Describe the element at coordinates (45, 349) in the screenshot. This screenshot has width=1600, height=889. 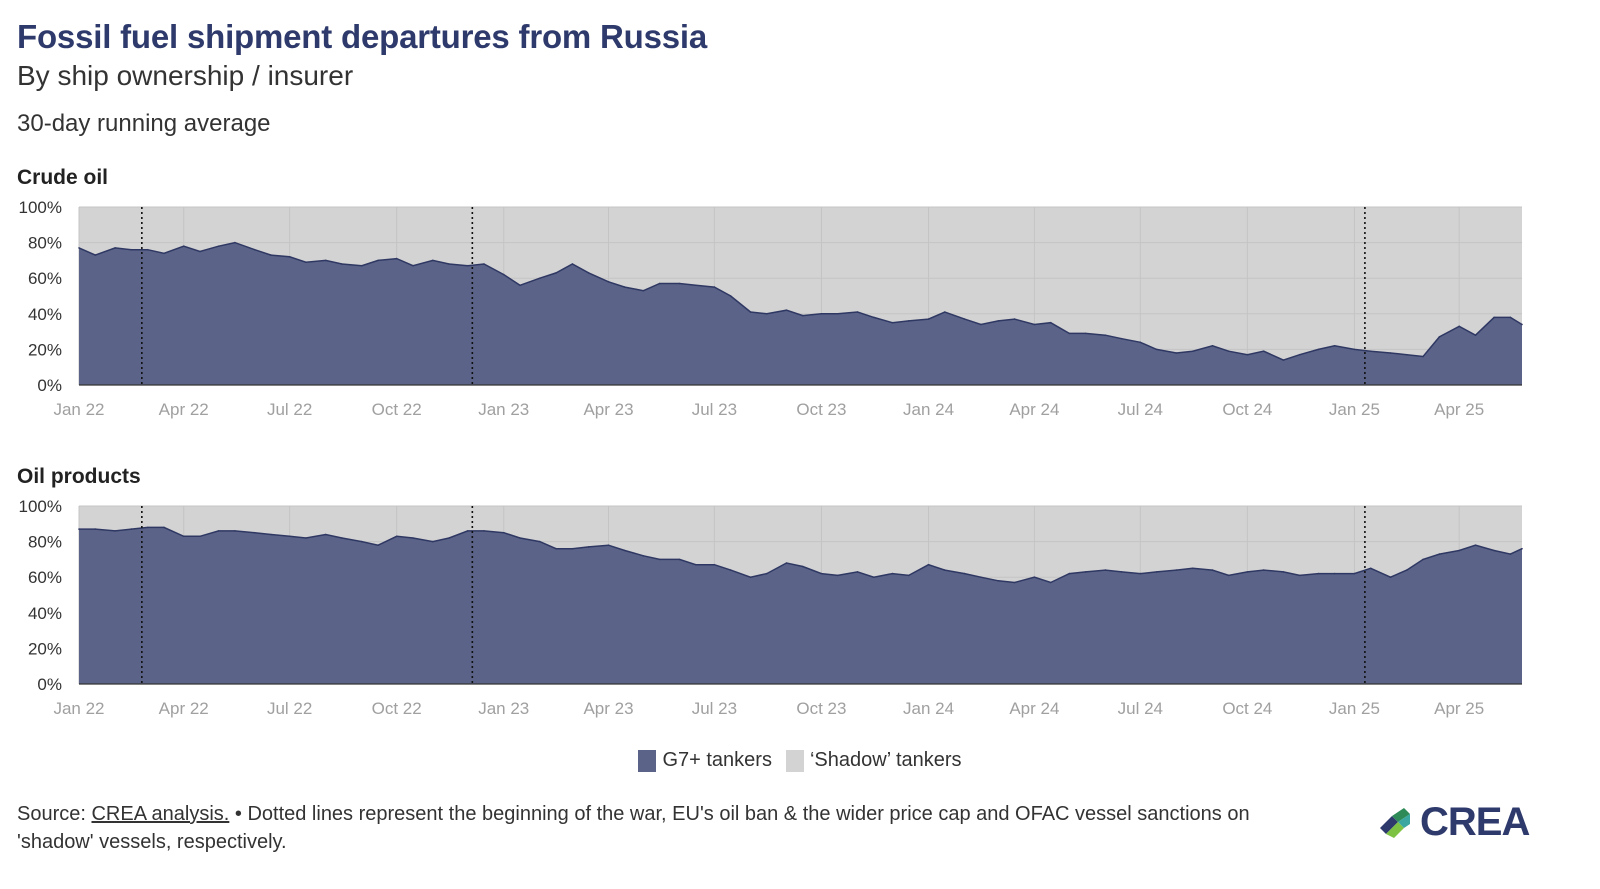
I see `crude-ytick-label: 20%` at that location.